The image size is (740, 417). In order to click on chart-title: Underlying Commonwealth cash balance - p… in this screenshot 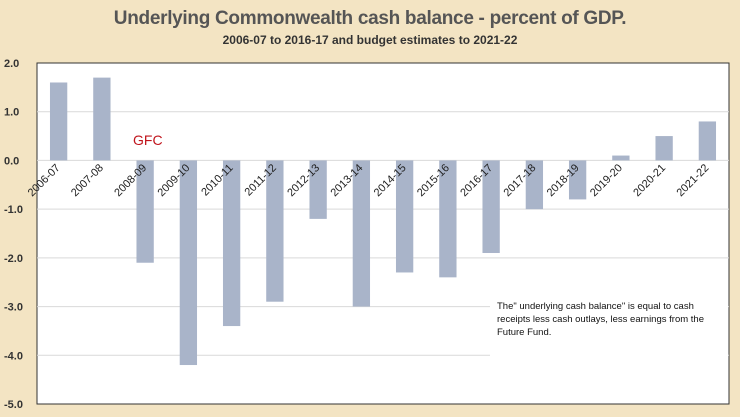, I will do `click(370, 18)`.